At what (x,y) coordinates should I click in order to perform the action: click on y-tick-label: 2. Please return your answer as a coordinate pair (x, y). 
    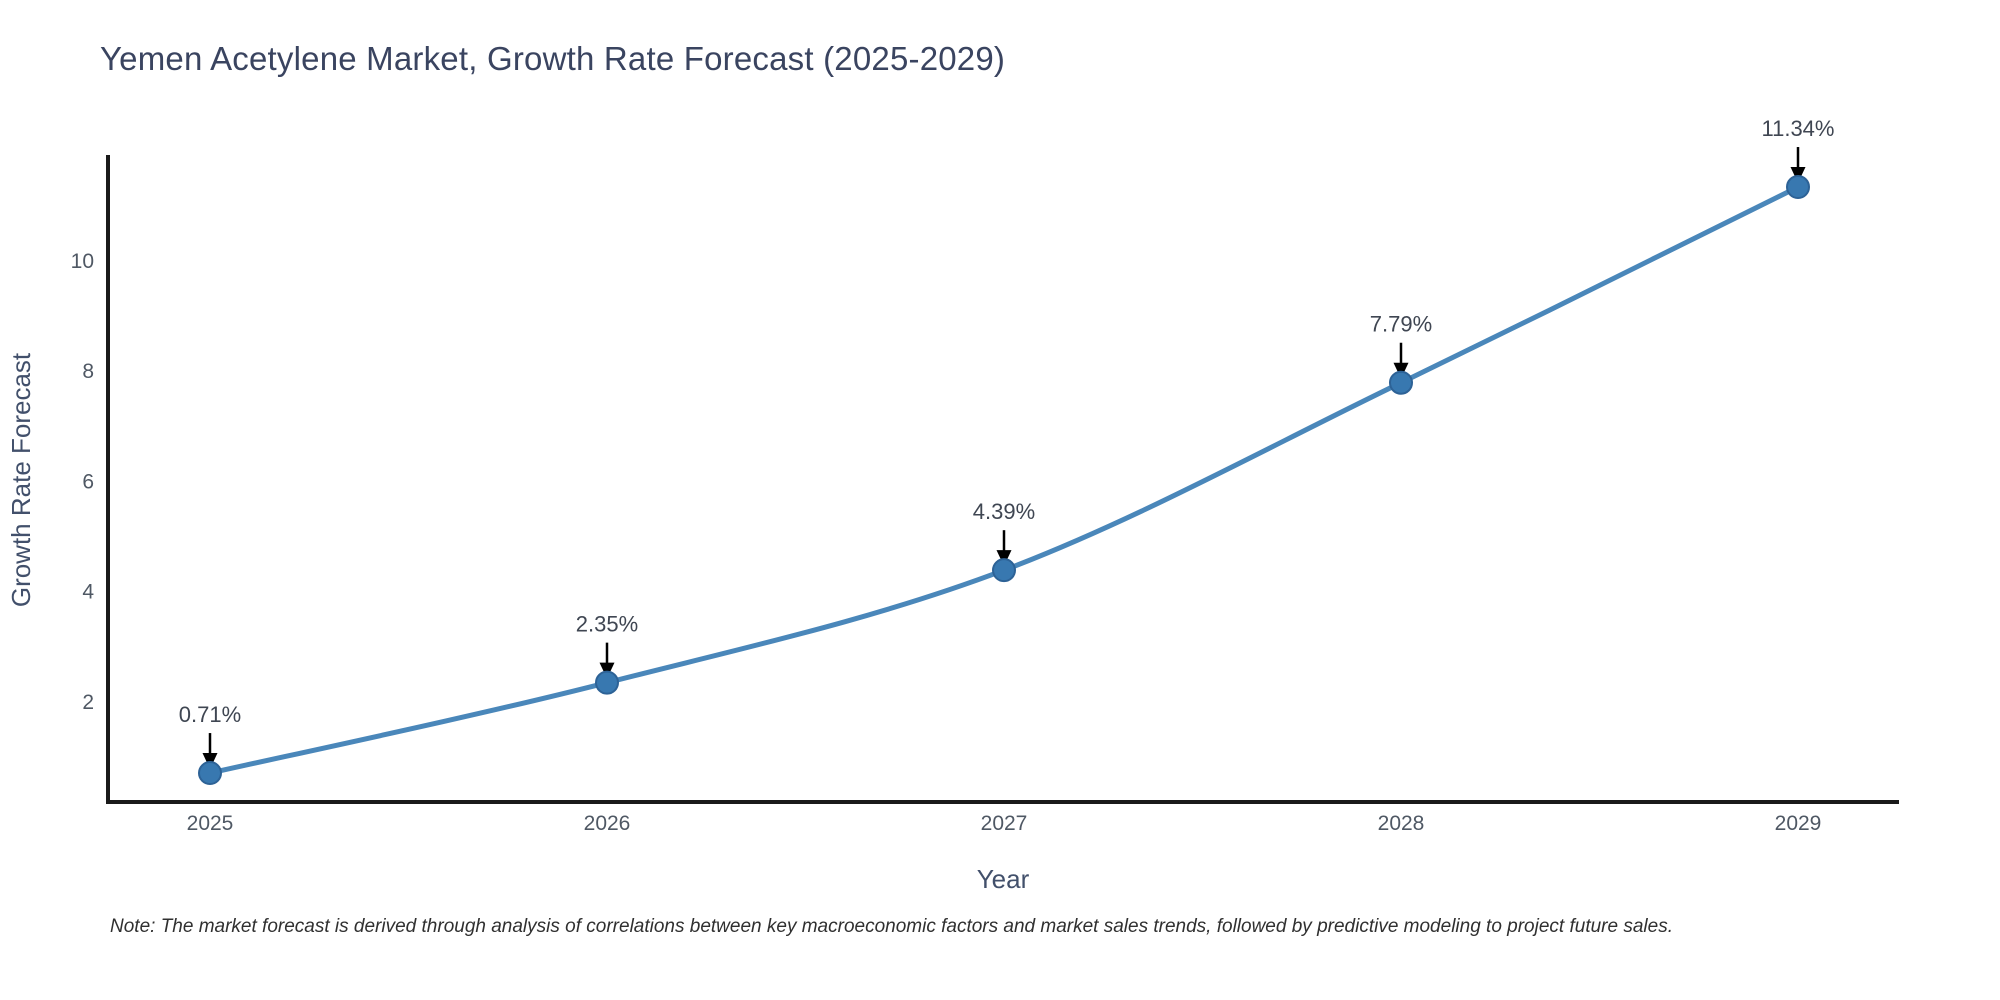
    Looking at the image, I should click on (88, 702).